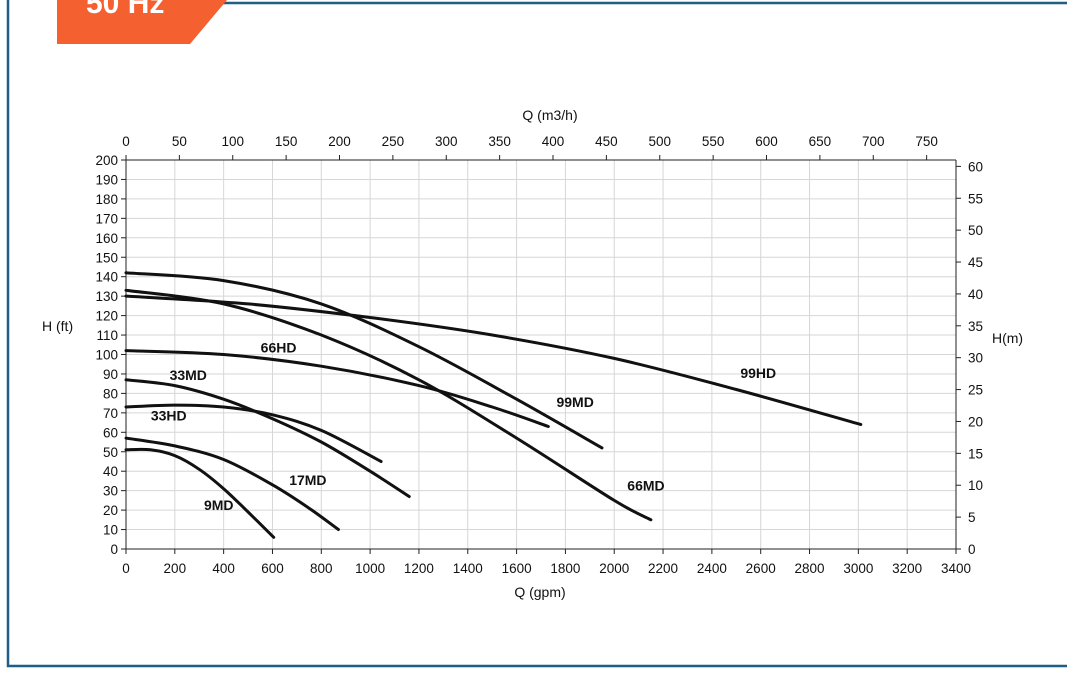 This screenshot has width=1067, height=674. Describe the element at coordinates (179, 141) in the screenshot. I see `x2-tick-label: 50` at that location.